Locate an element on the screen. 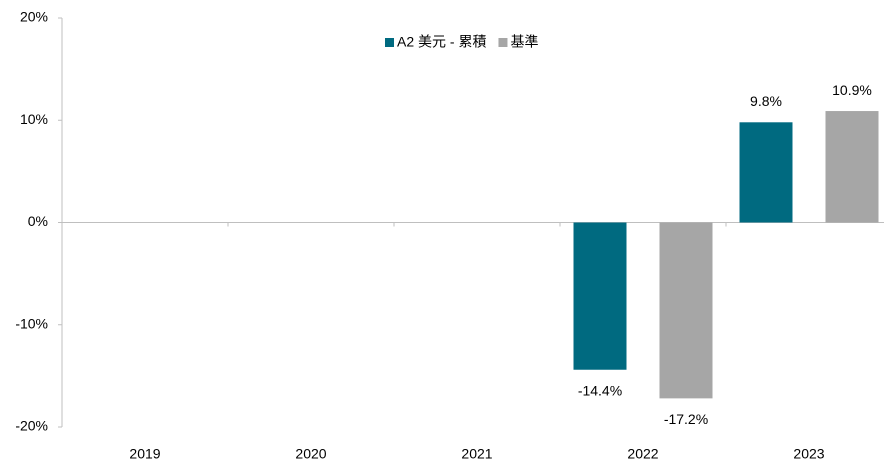 This screenshot has width=884, height=461. y-tick-label: 10% is located at coordinates (34, 119).